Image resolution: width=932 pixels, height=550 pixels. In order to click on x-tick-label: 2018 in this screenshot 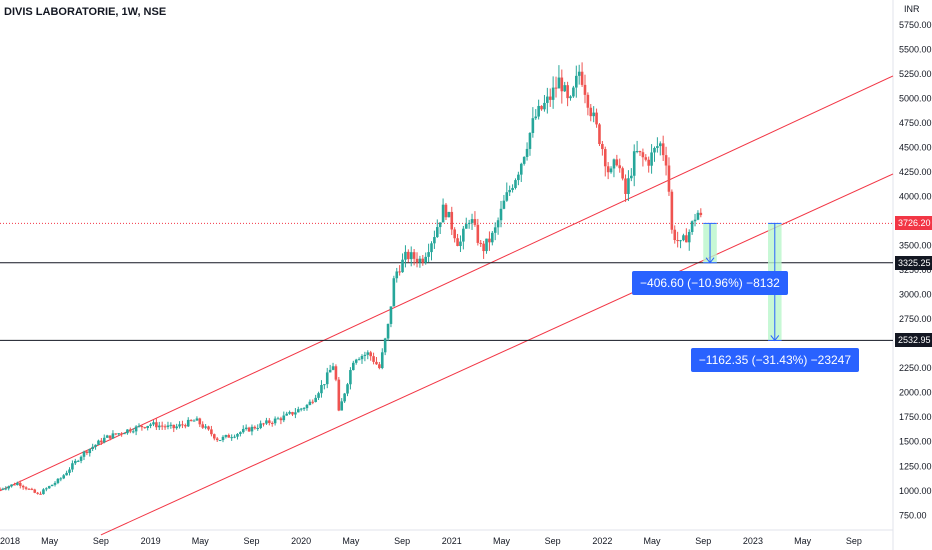, I will do `click(10, 541)`.